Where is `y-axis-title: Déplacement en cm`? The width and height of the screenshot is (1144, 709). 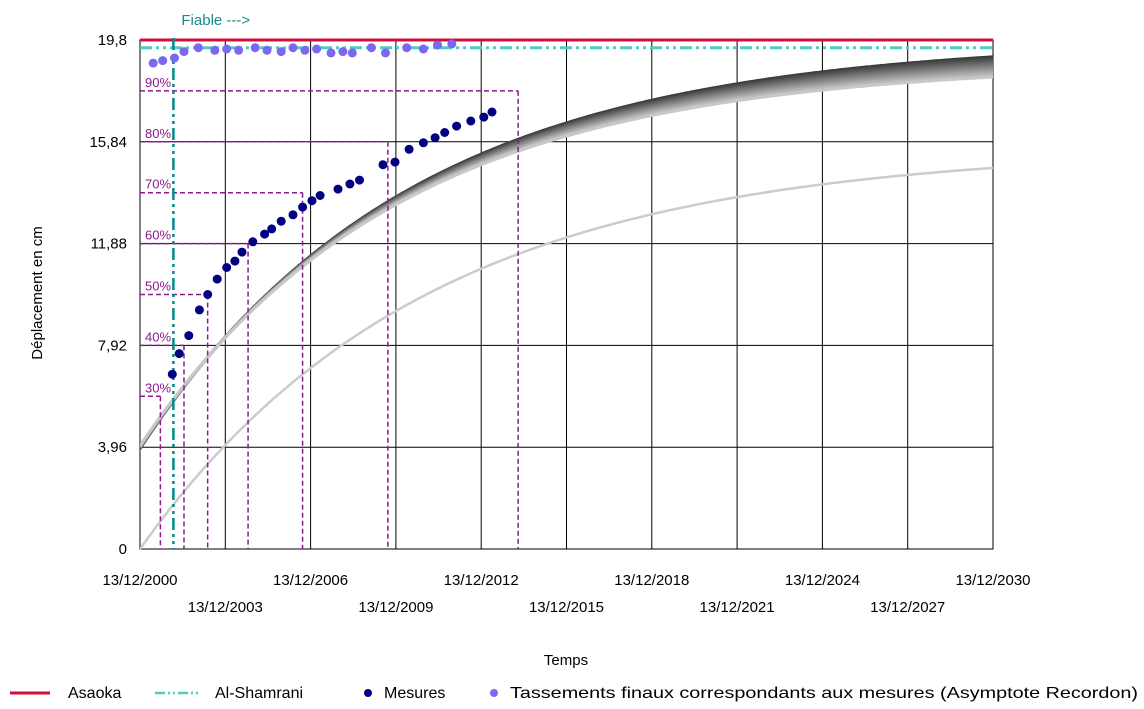 y-axis-title: Déplacement en cm is located at coordinates (37, 292).